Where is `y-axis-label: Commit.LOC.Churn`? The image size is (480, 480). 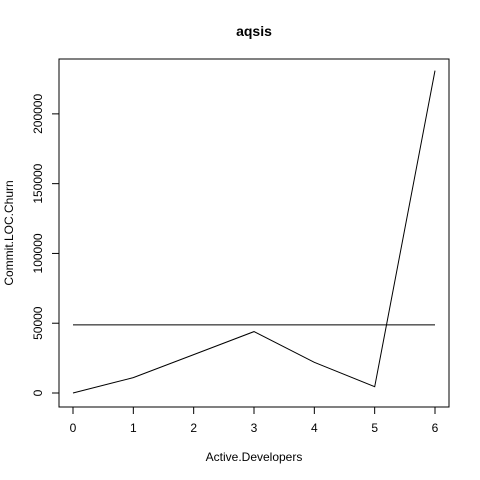 y-axis-label: Commit.LOC.Churn is located at coordinates (9, 232).